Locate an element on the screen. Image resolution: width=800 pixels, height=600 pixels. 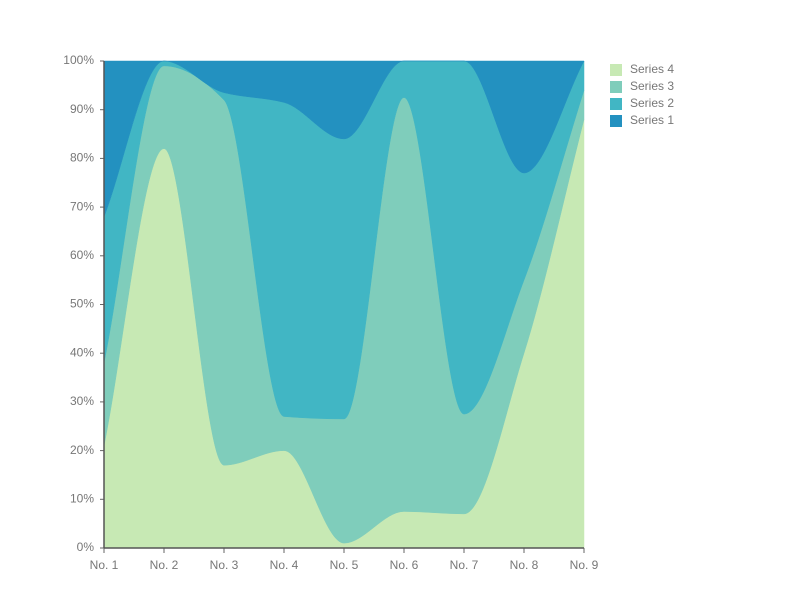
legend-label: Series 1 is located at coordinates (652, 120).